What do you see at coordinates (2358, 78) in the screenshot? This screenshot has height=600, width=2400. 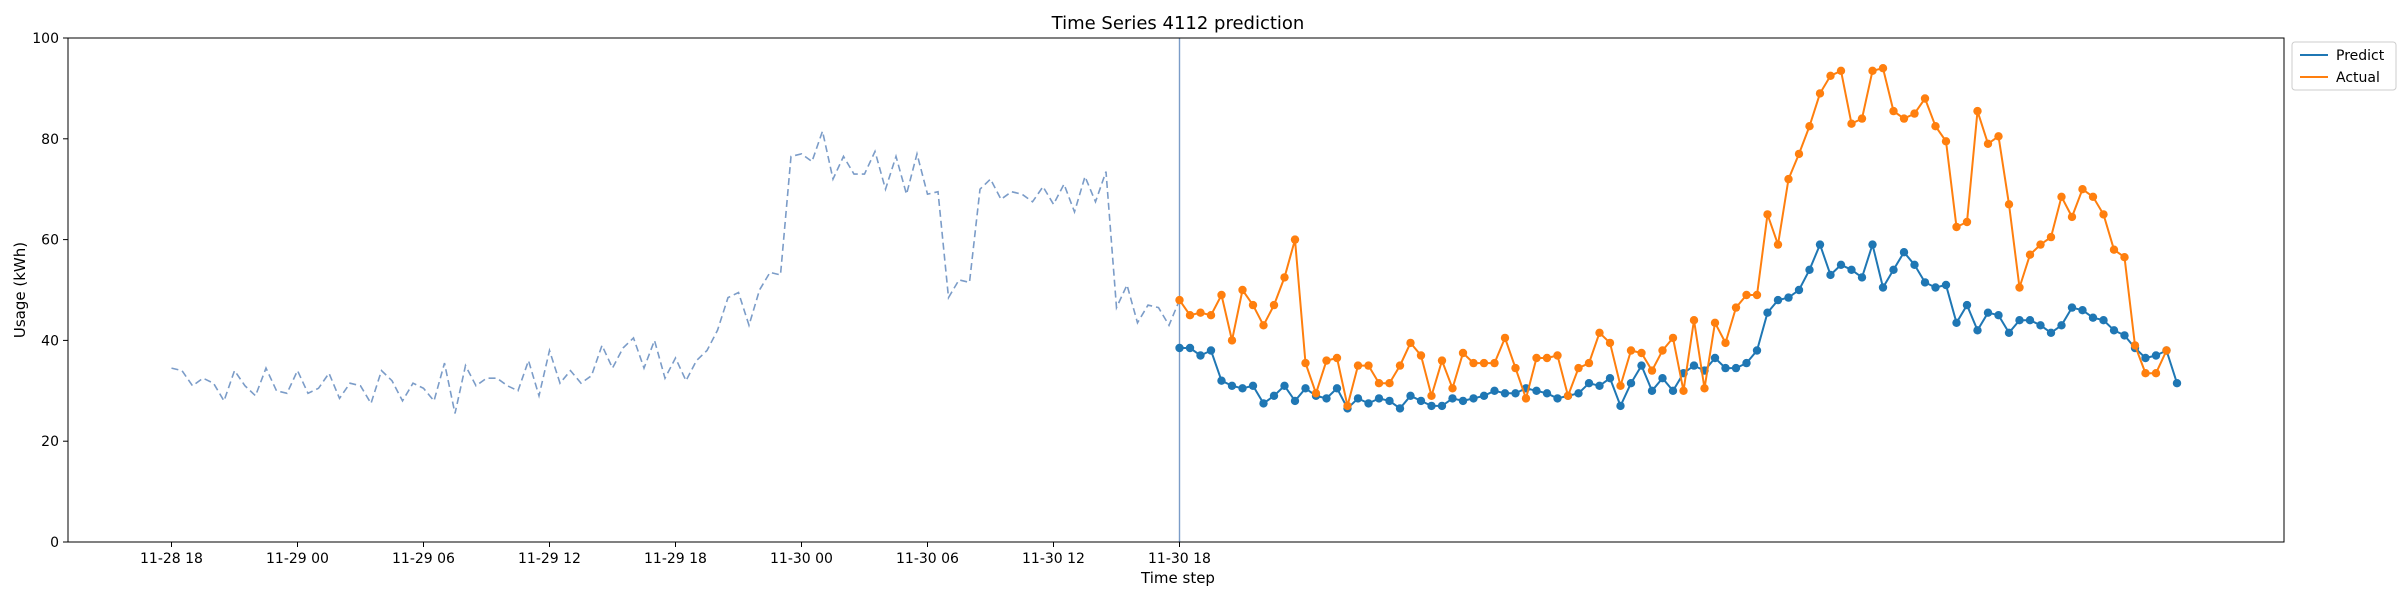 I see `legend-actual-label: Actual` at bounding box center [2358, 78].